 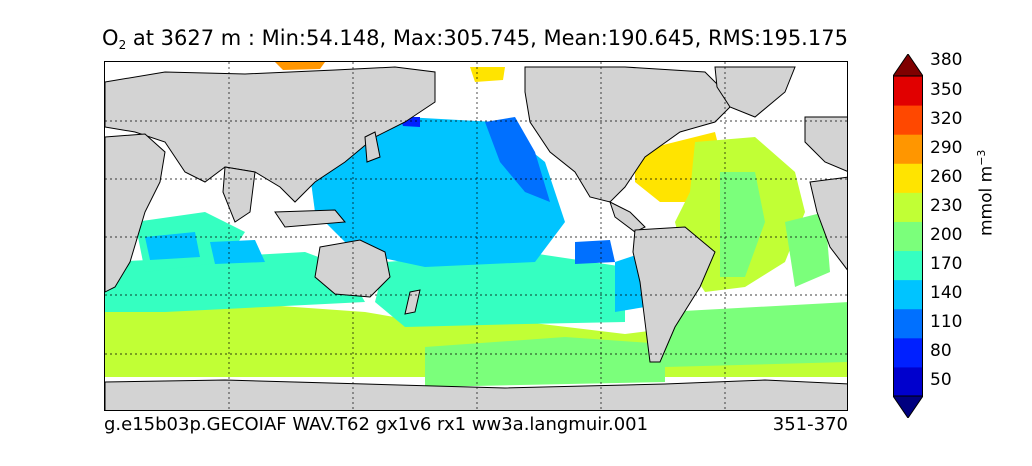 What do you see at coordinates (412, 302) in the screenshot?
I see `land-new-zealand` at bounding box center [412, 302].